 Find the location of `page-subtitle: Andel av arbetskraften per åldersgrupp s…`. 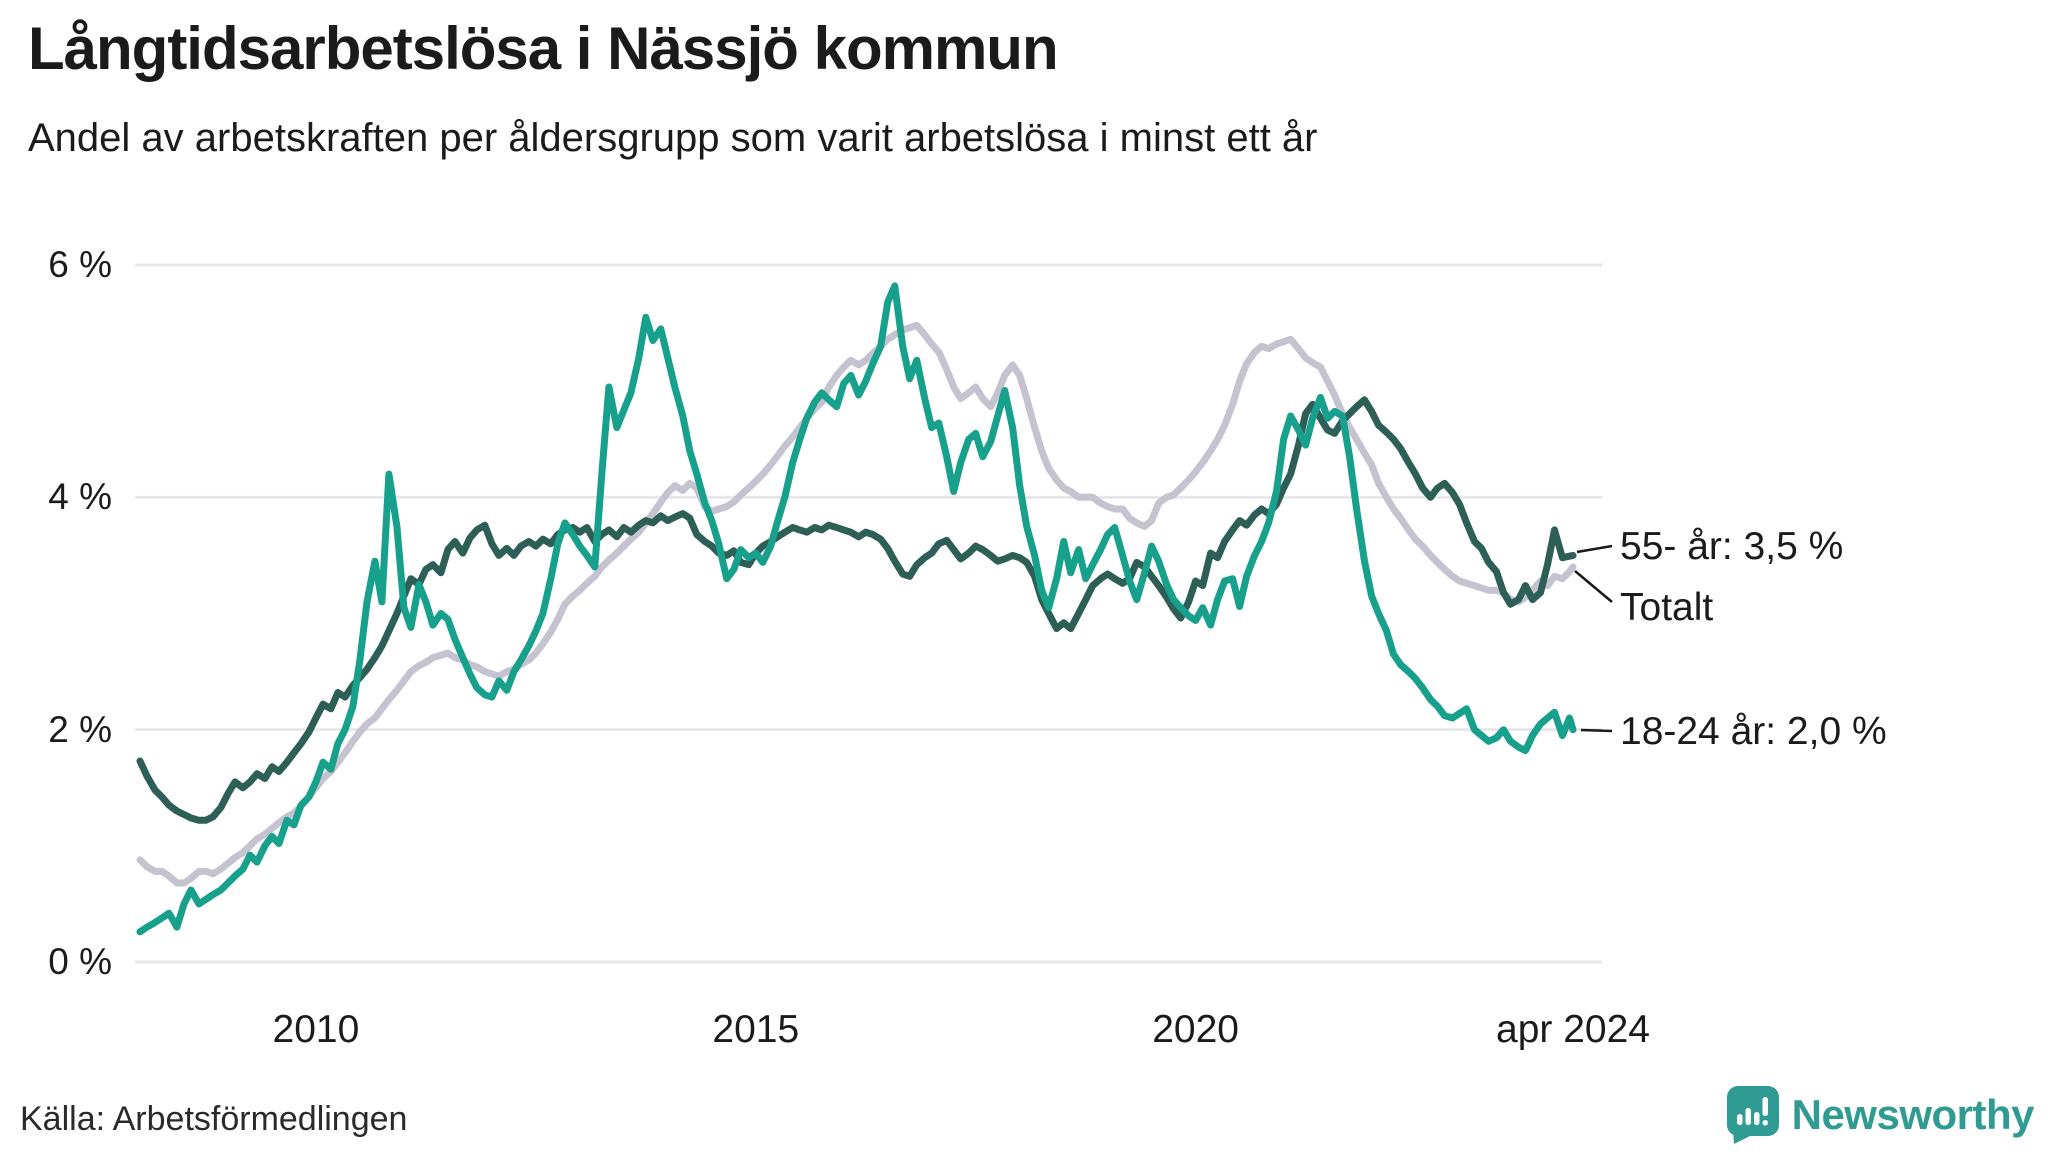

page-subtitle: Andel av arbetskraften per åldersgrupp s… is located at coordinates (673, 138).